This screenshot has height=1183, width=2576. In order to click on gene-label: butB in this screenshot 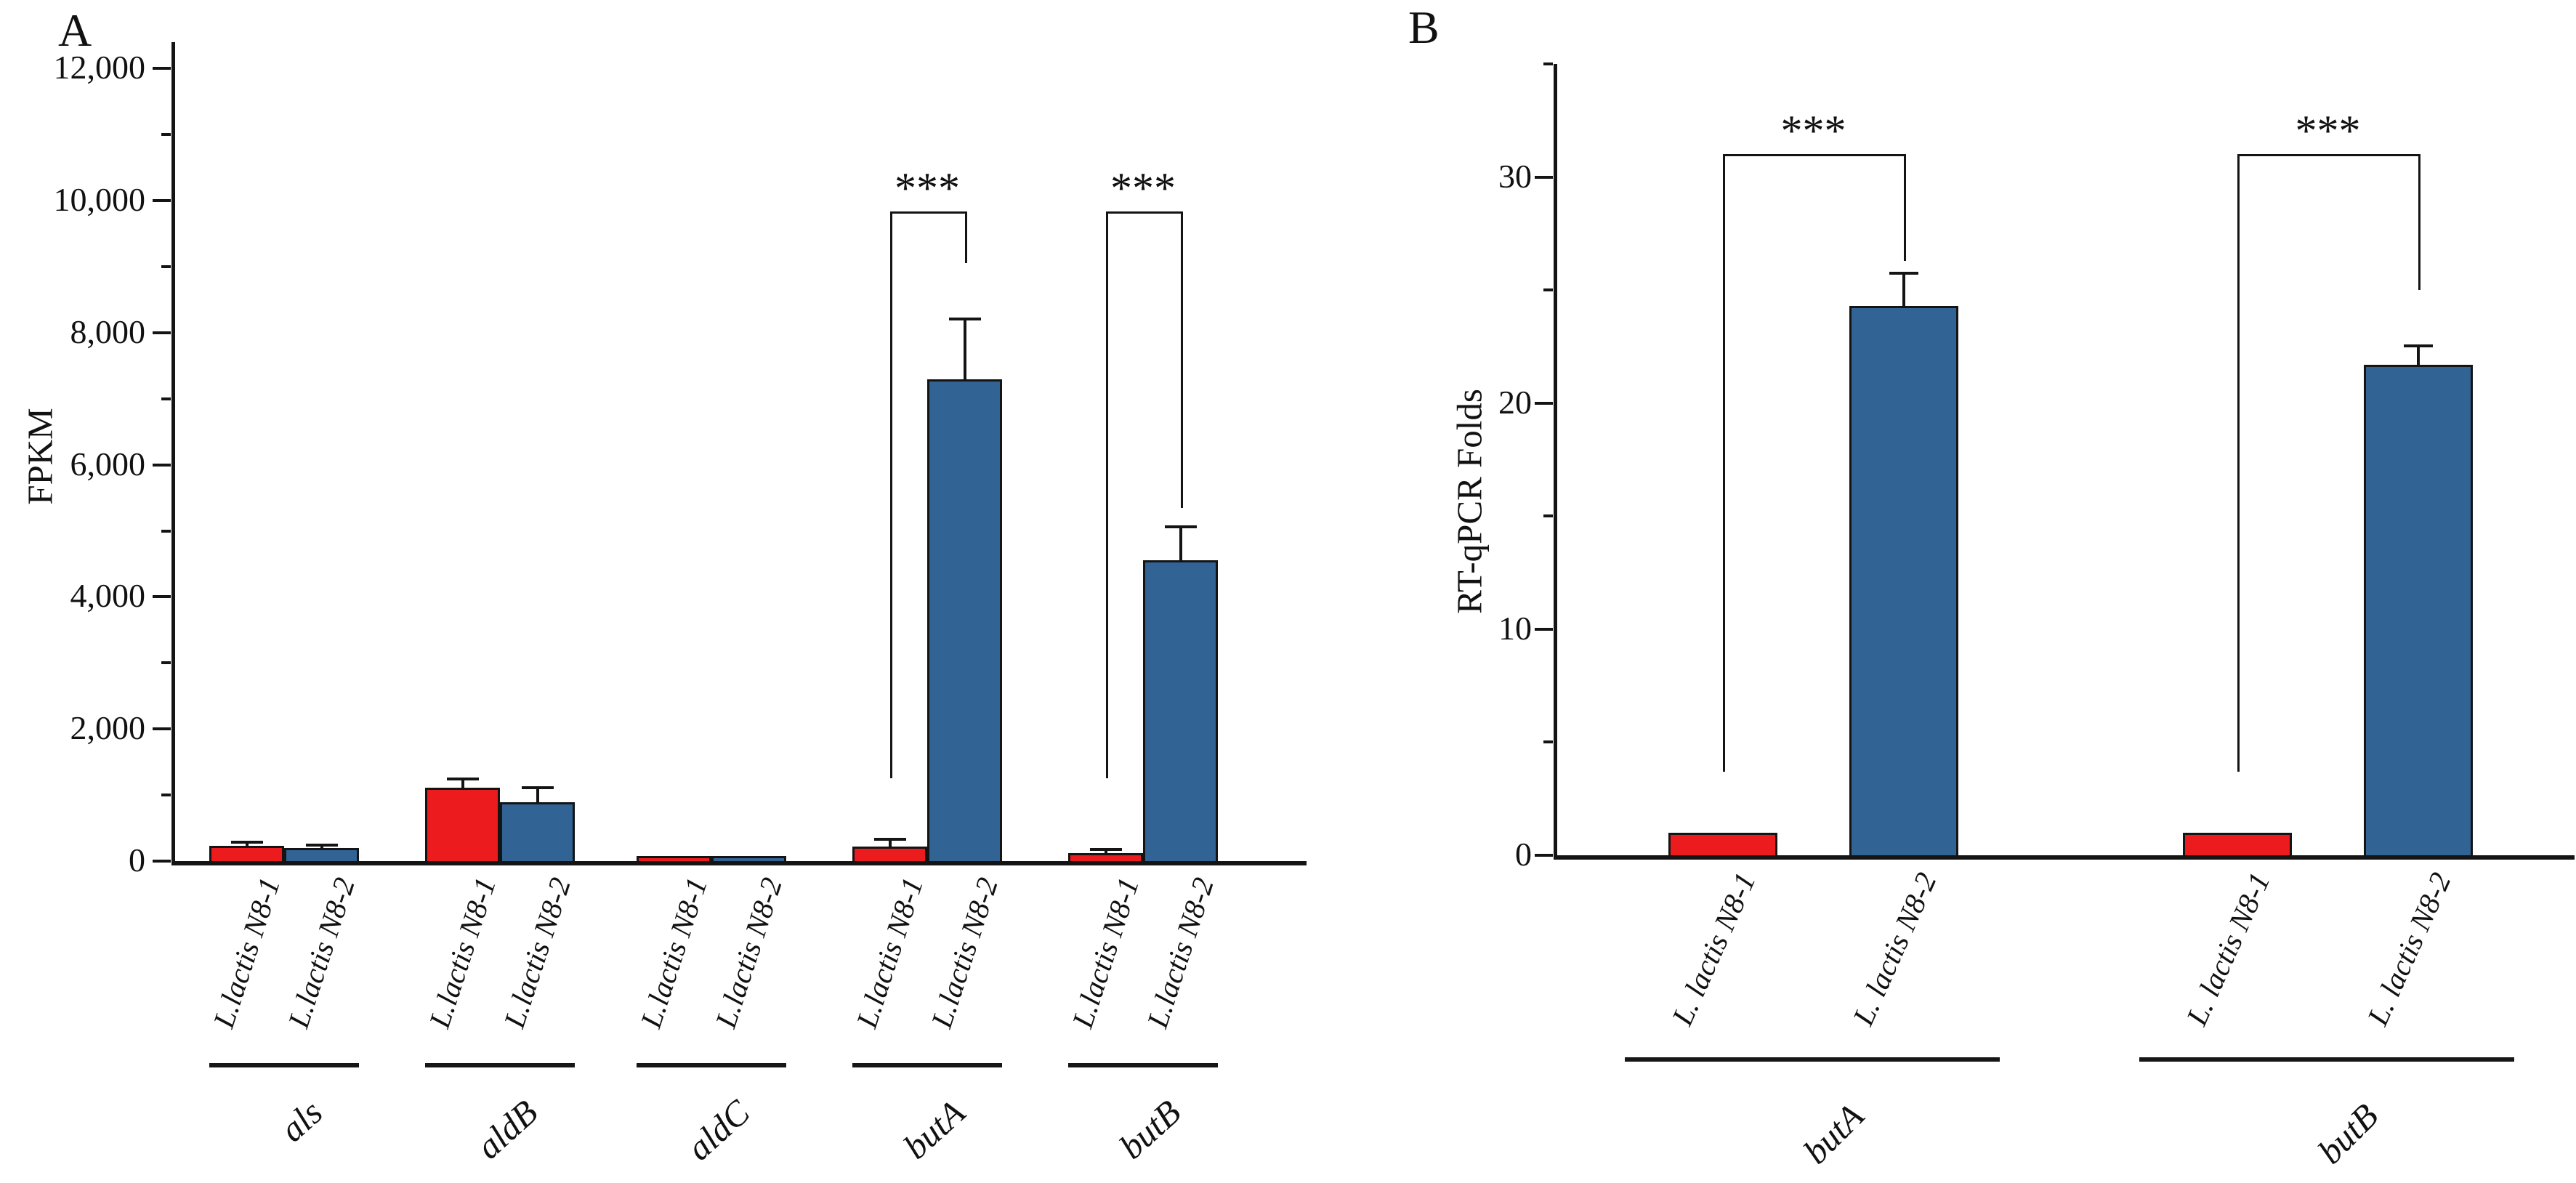, I will do `click(2348, 1133)`.